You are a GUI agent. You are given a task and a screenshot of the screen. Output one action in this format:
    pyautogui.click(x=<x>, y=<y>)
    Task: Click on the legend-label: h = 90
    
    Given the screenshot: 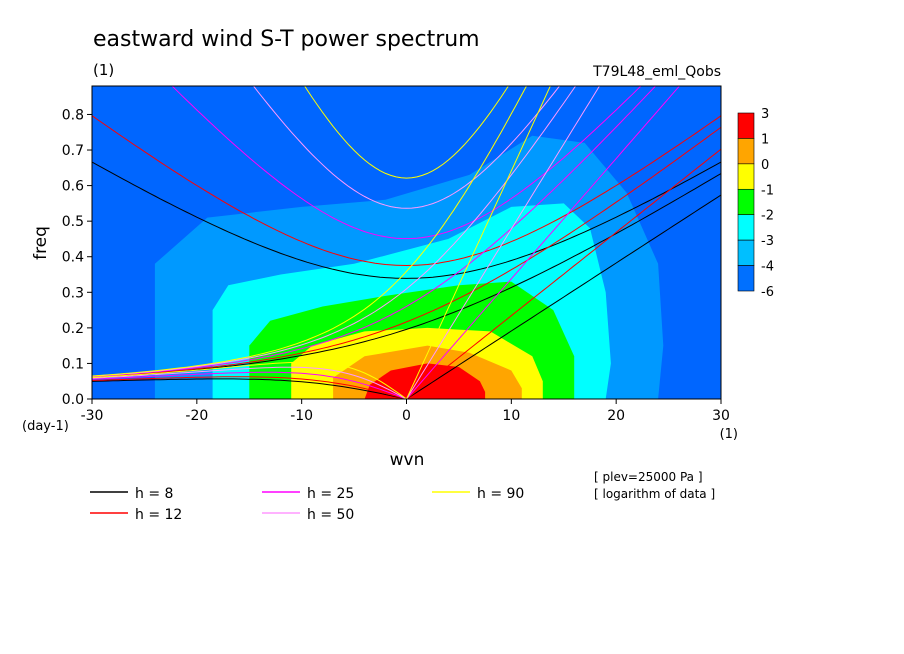 What is the action you would take?
    pyautogui.click(x=500, y=494)
    